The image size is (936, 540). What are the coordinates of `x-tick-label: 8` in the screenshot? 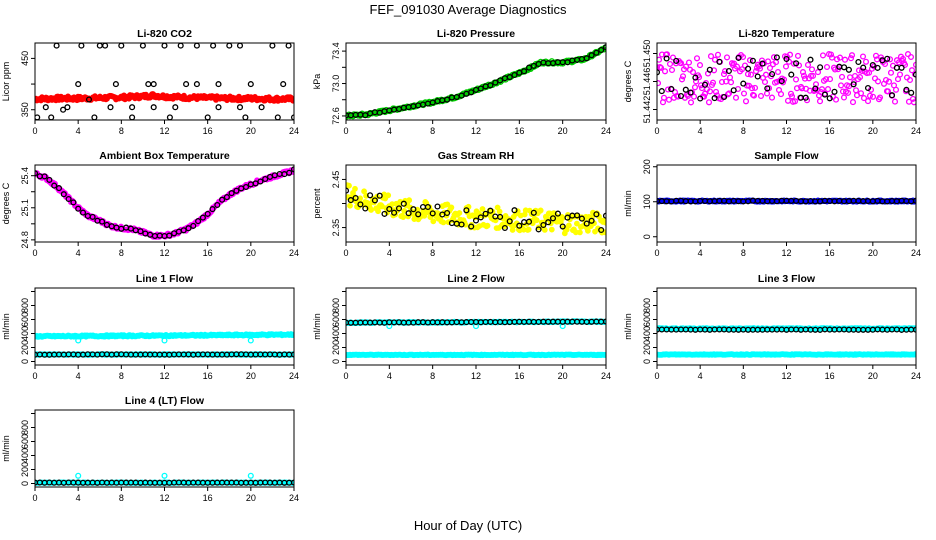 It's located at (432, 253).